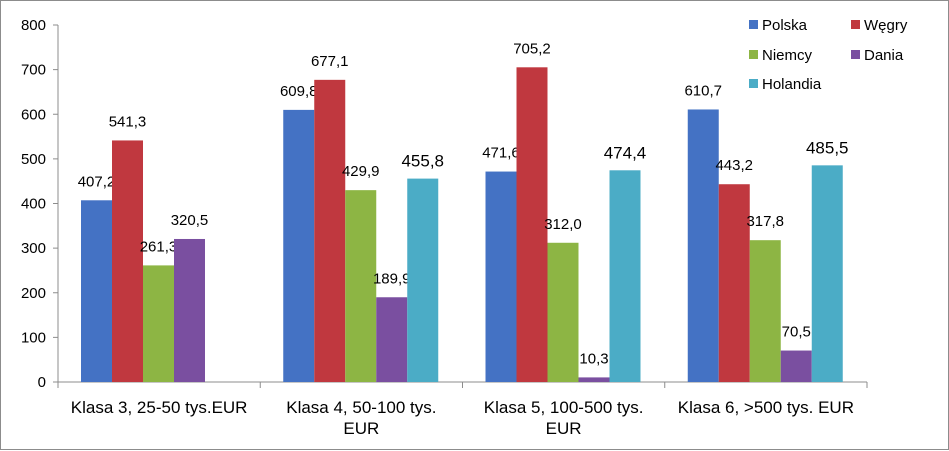 This screenshot has width=949, height=451. I want to click on x-category-label: Klasa 6, >500 tys. EUR, so click(766, 407).